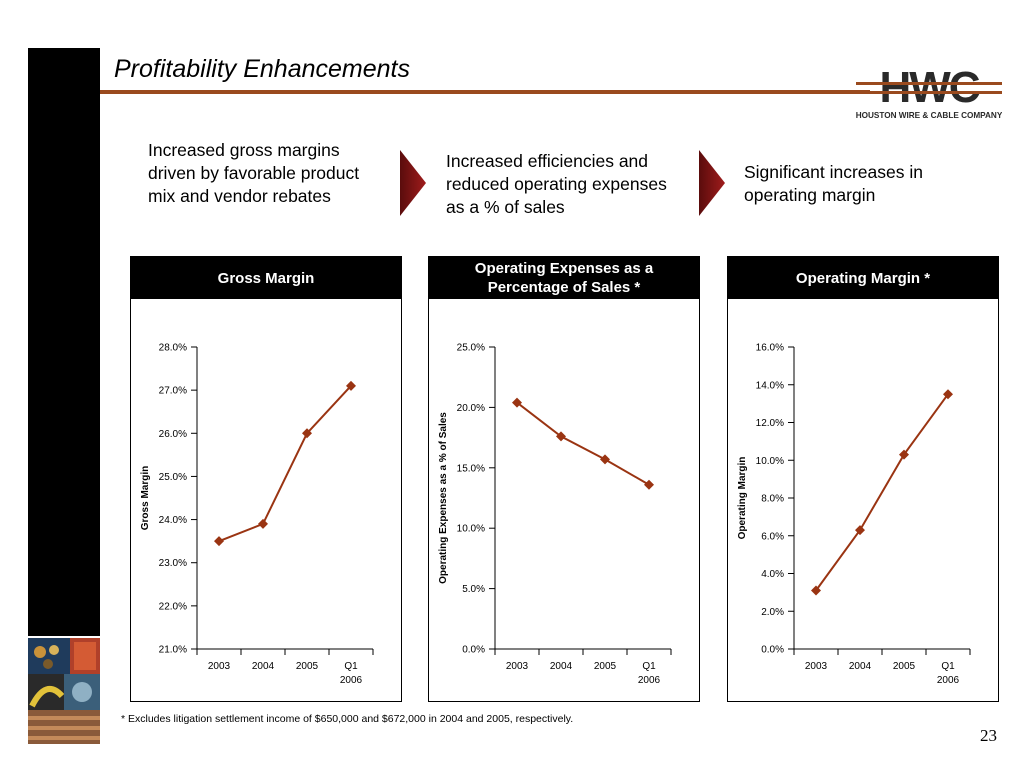  I want to click on y-tick-label: 24.0%, so click(173, 520).